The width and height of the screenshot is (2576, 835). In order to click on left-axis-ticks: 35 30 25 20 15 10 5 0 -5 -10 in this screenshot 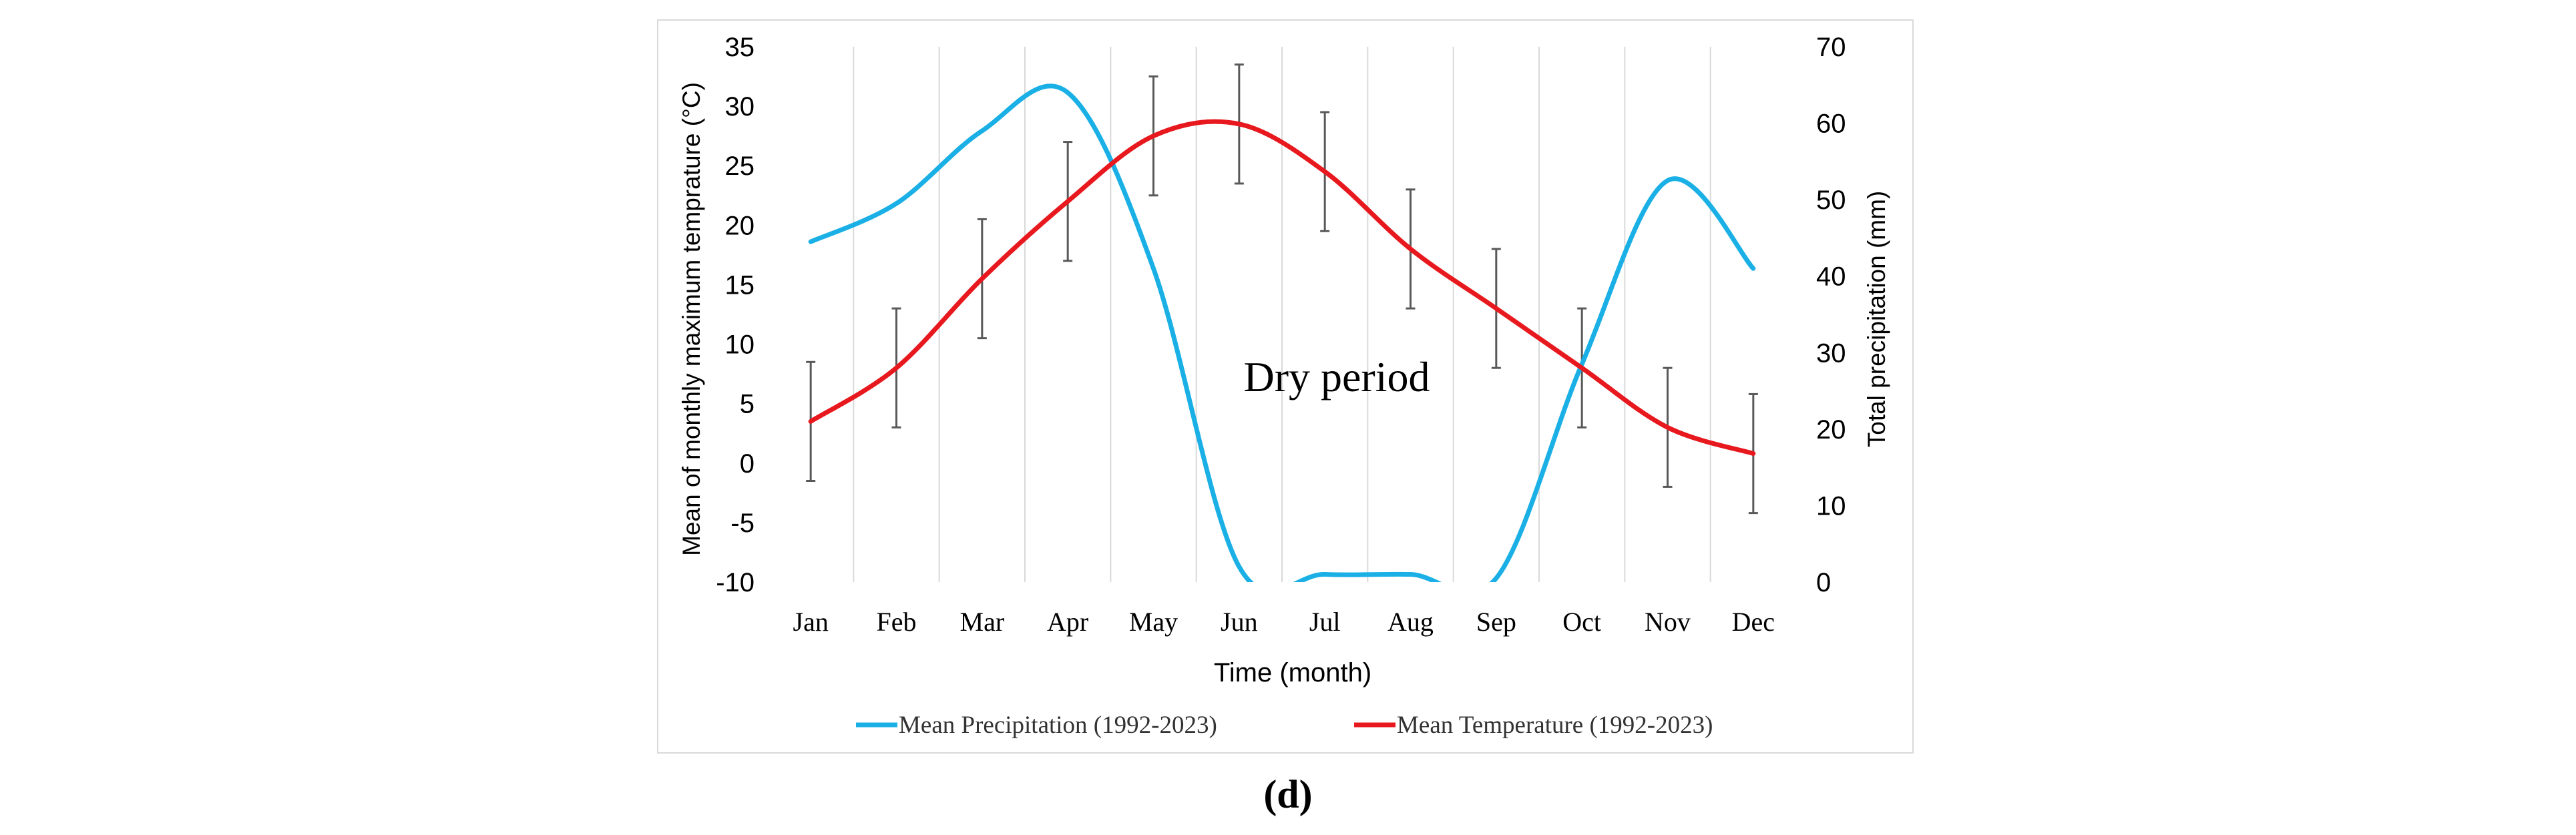, I will do `click(735, 315)`.